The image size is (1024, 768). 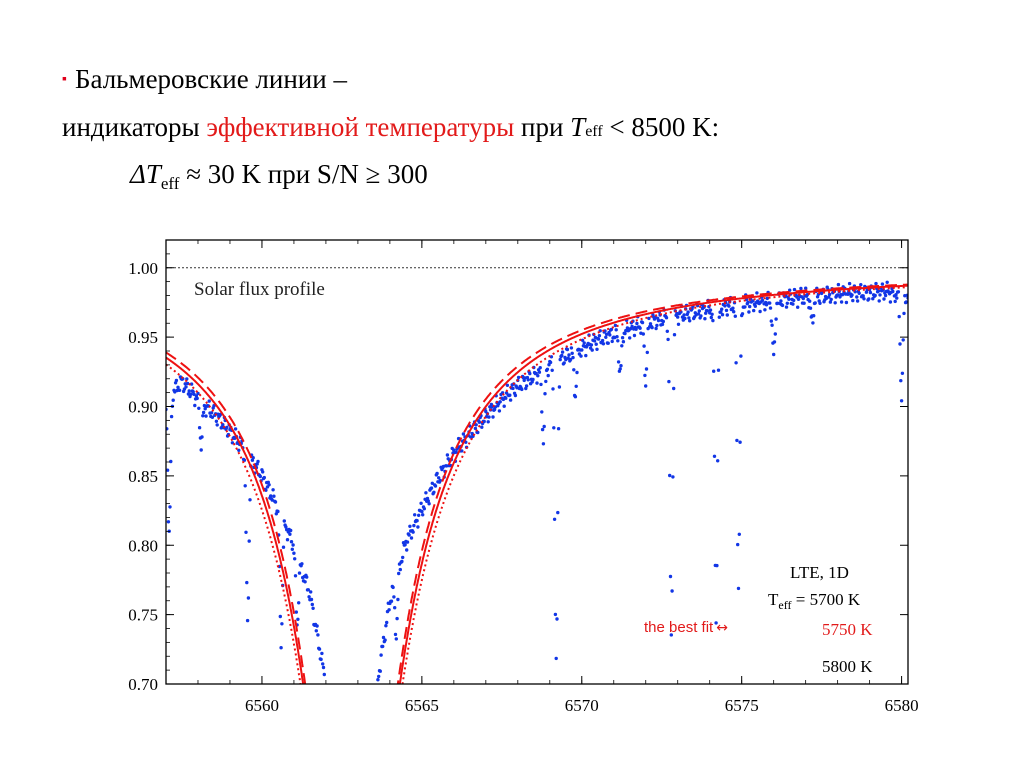 I want to click on legend-header: LTE, 1D, so click(x=819, y=572).